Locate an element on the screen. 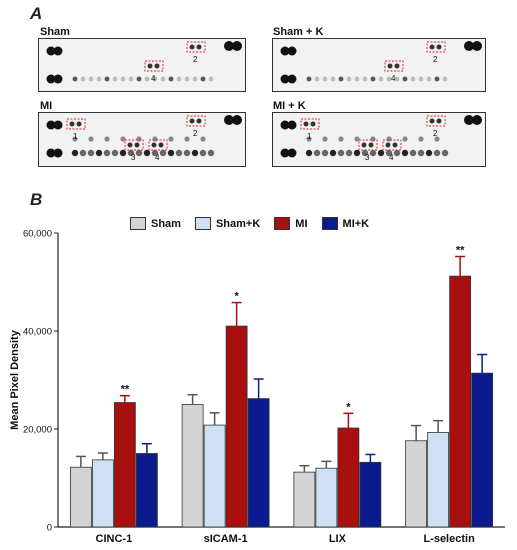 The image size is (517, 550). blot-title-mi-k: MI + K is located at coordinates (289, 106).